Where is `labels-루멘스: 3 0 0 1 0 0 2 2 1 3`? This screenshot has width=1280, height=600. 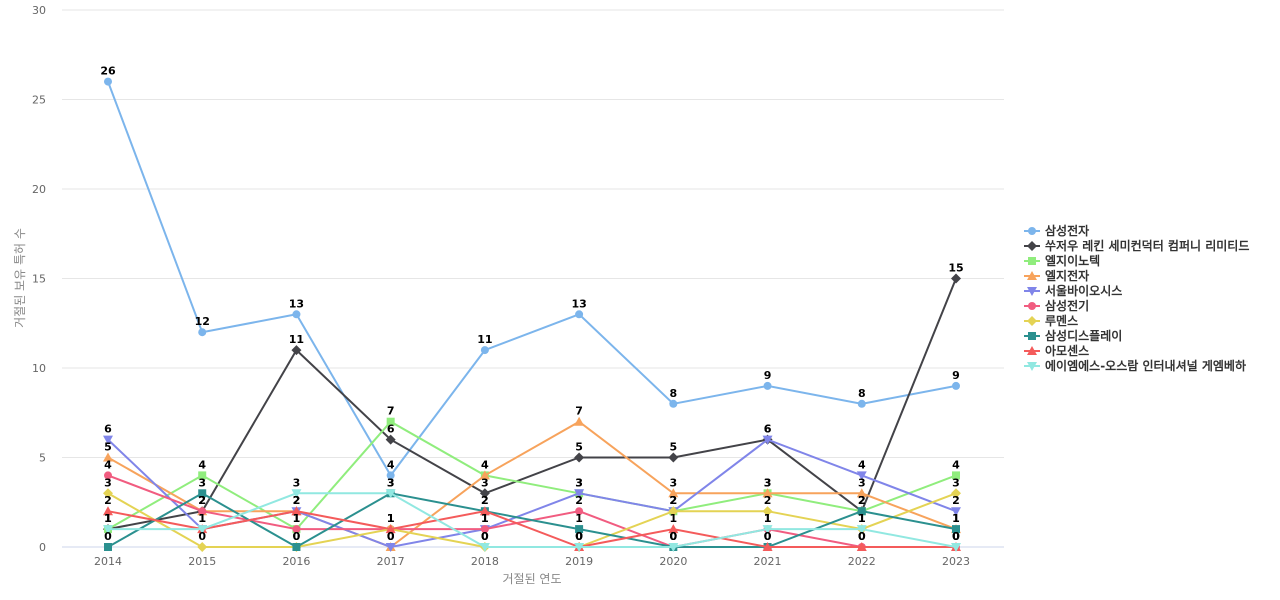
labels-루멘스: 3 0 0 1 0 0 2 2 1 3 is located at coordinates (532, 509).